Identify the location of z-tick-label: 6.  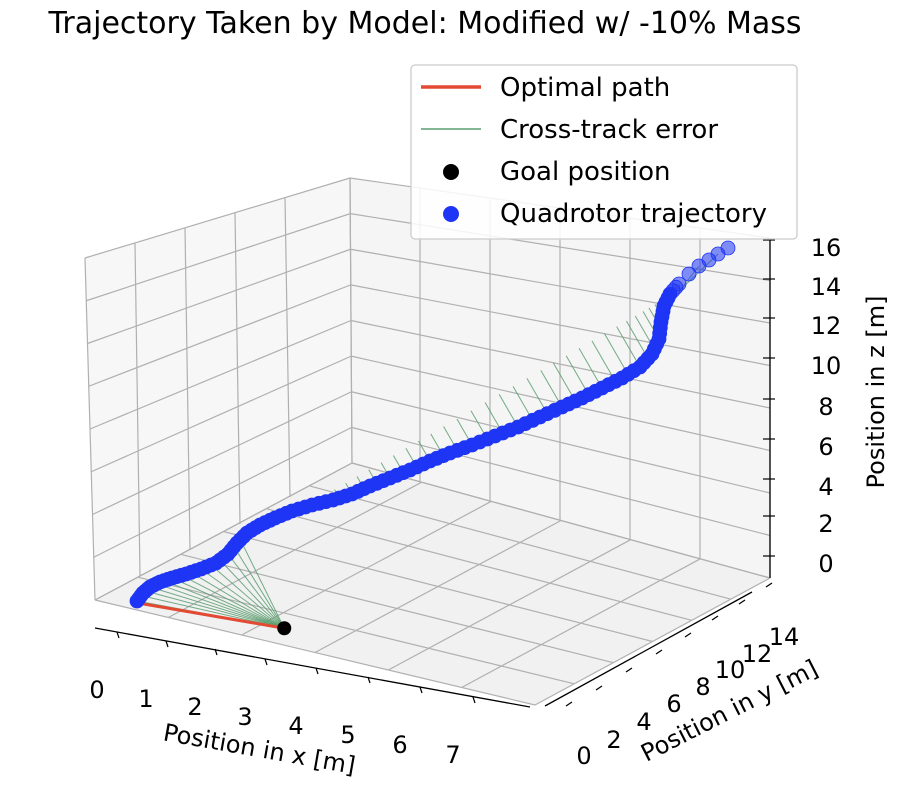
(825, 447).